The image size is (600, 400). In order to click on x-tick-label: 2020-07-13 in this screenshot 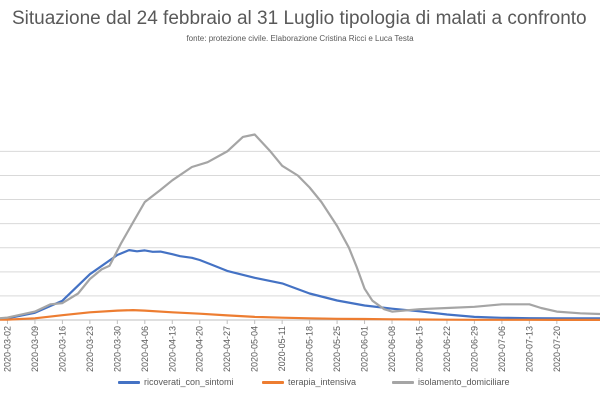, I will do `click(529, 349)`.